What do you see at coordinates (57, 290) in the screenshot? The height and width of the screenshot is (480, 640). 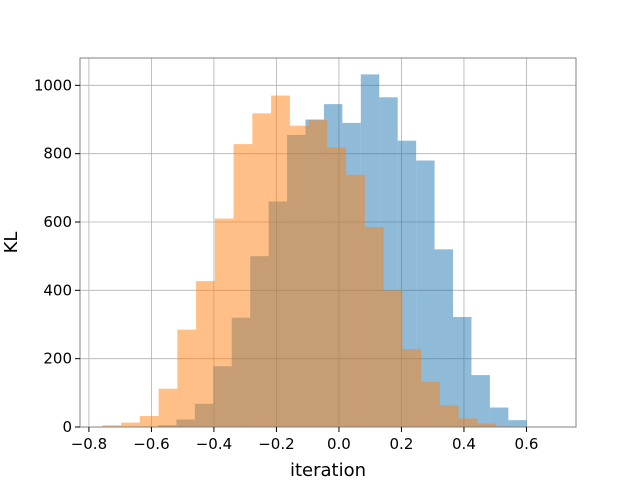 I see `y-tick-label: 400` at bounding box center [57, 290].